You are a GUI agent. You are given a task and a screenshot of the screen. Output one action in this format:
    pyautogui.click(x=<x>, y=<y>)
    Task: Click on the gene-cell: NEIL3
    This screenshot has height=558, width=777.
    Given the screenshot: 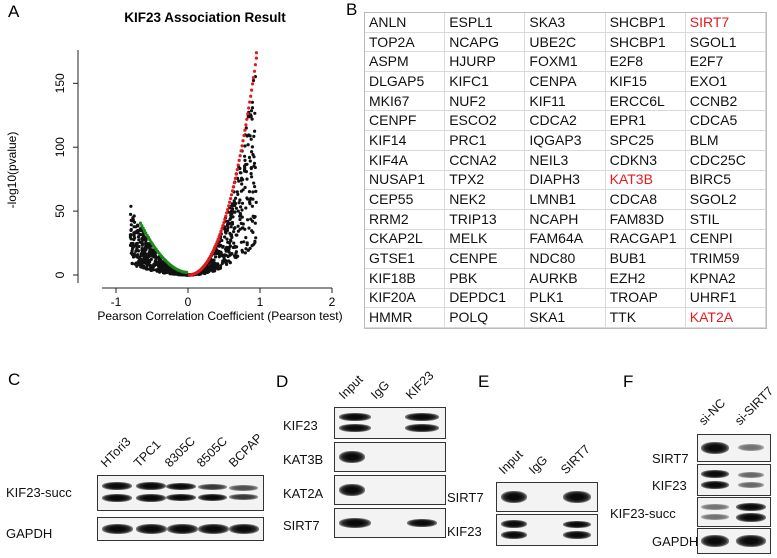 What is the action you would take?
    pyautogui.click(x=565, y=160)
    